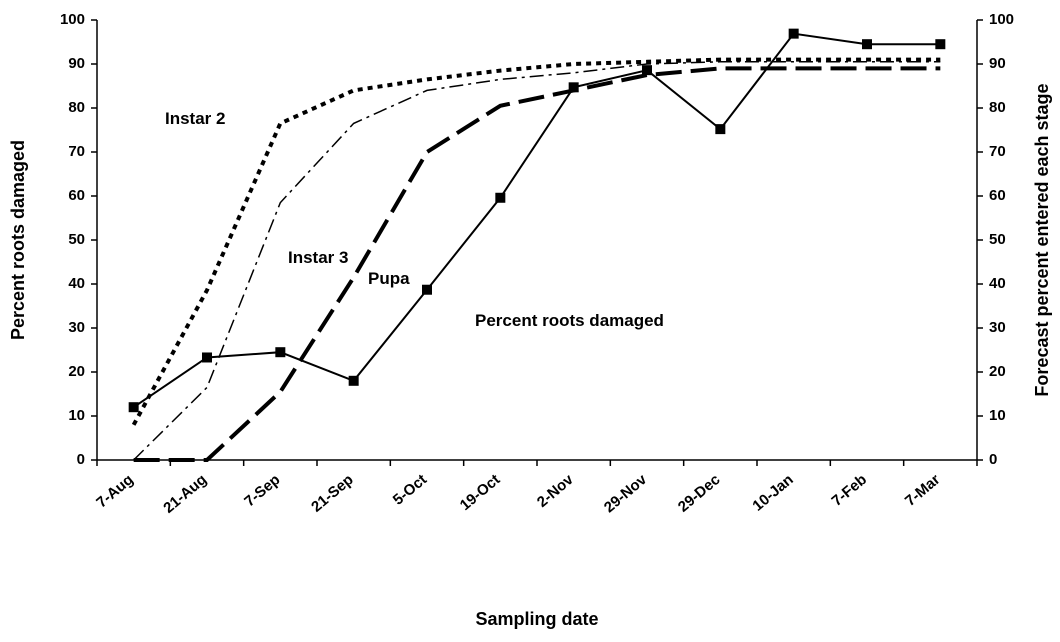 This screenshot has height=642, width=1060. What do you see at coordinates (76, 107) in the screenshot?
I see `y-tick-label: 80` at bounding box center [76, 107].